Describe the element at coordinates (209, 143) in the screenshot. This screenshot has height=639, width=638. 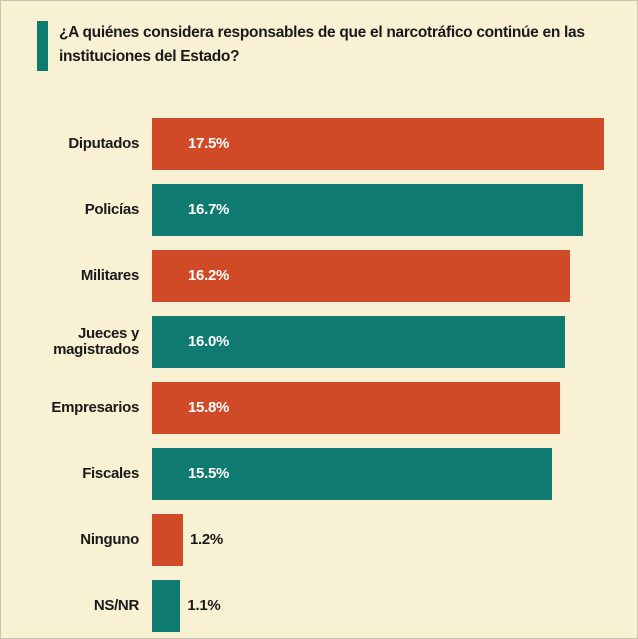
I see `value-label: 17.5%` at that location.